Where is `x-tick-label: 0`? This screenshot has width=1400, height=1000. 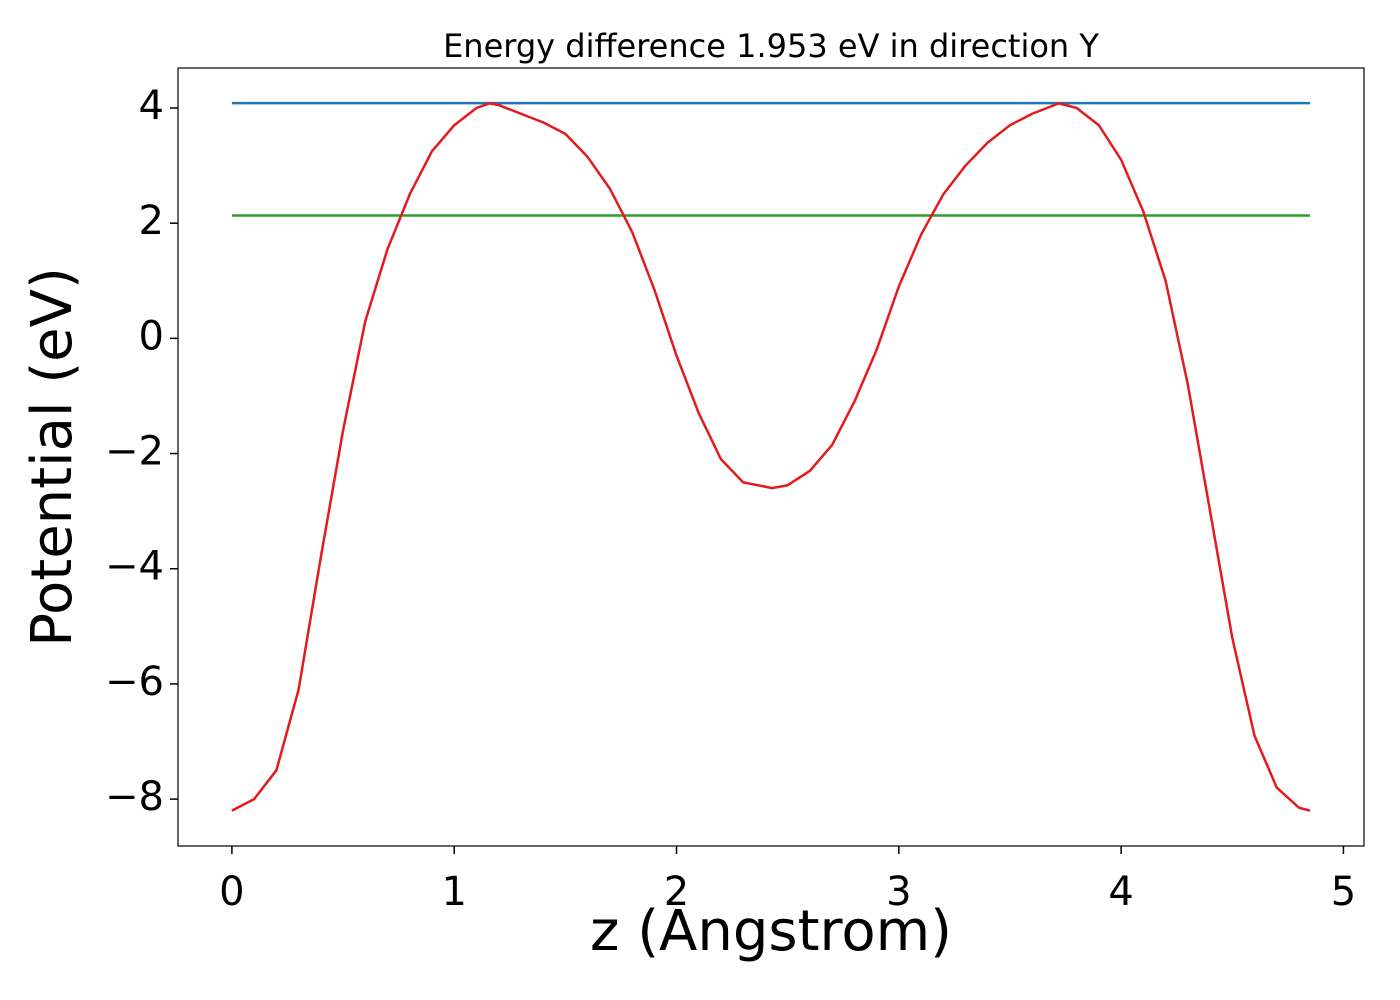 x-tick-label: 0 is located at coordinates (231, 892).